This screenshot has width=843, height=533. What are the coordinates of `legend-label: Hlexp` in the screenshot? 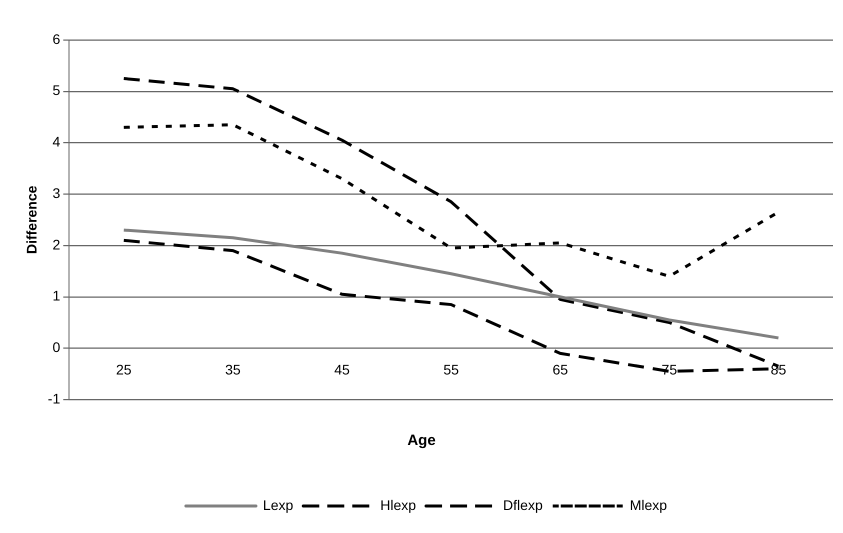 It's located at (398, 504).